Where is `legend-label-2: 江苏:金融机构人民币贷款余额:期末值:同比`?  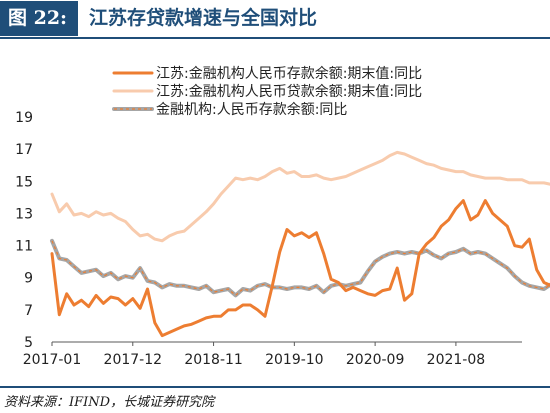 legend-label-2: 江苏:金融机构人民币贷款余额:期末值:同比 is located at coordinates (289, 91).